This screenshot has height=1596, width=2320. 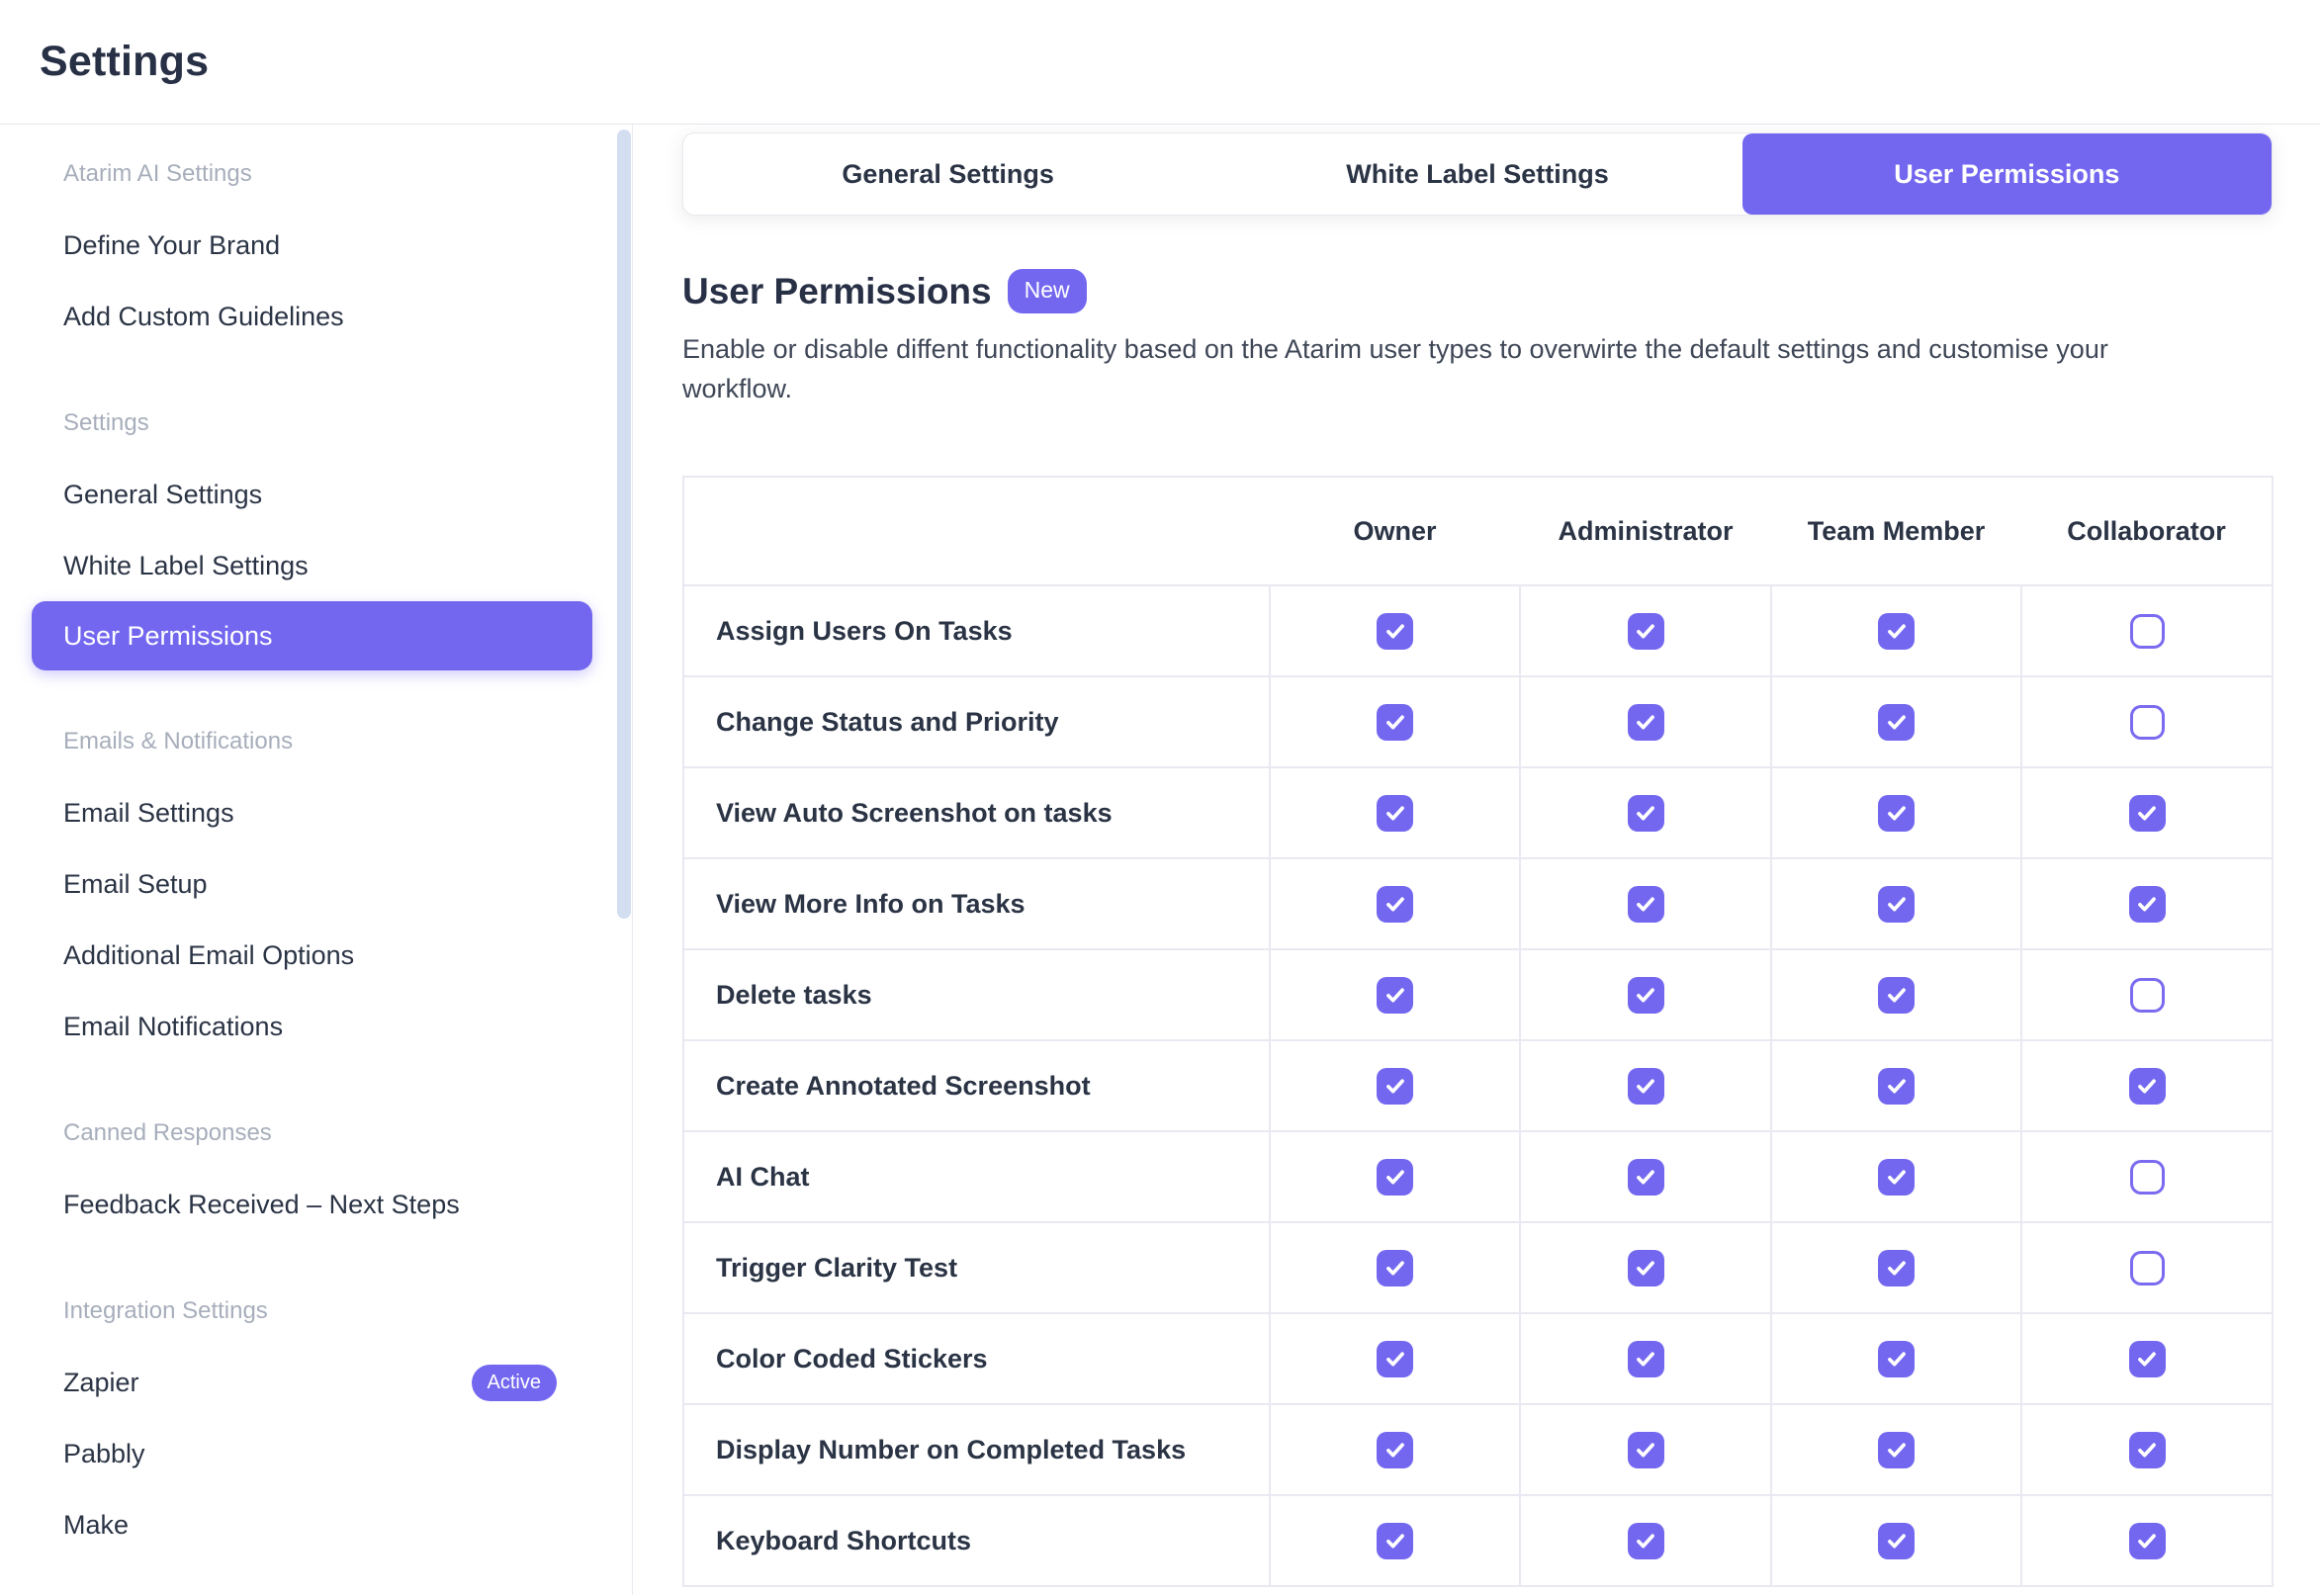 I want to click on app-header: Settings, so click(x=1160, y=62).